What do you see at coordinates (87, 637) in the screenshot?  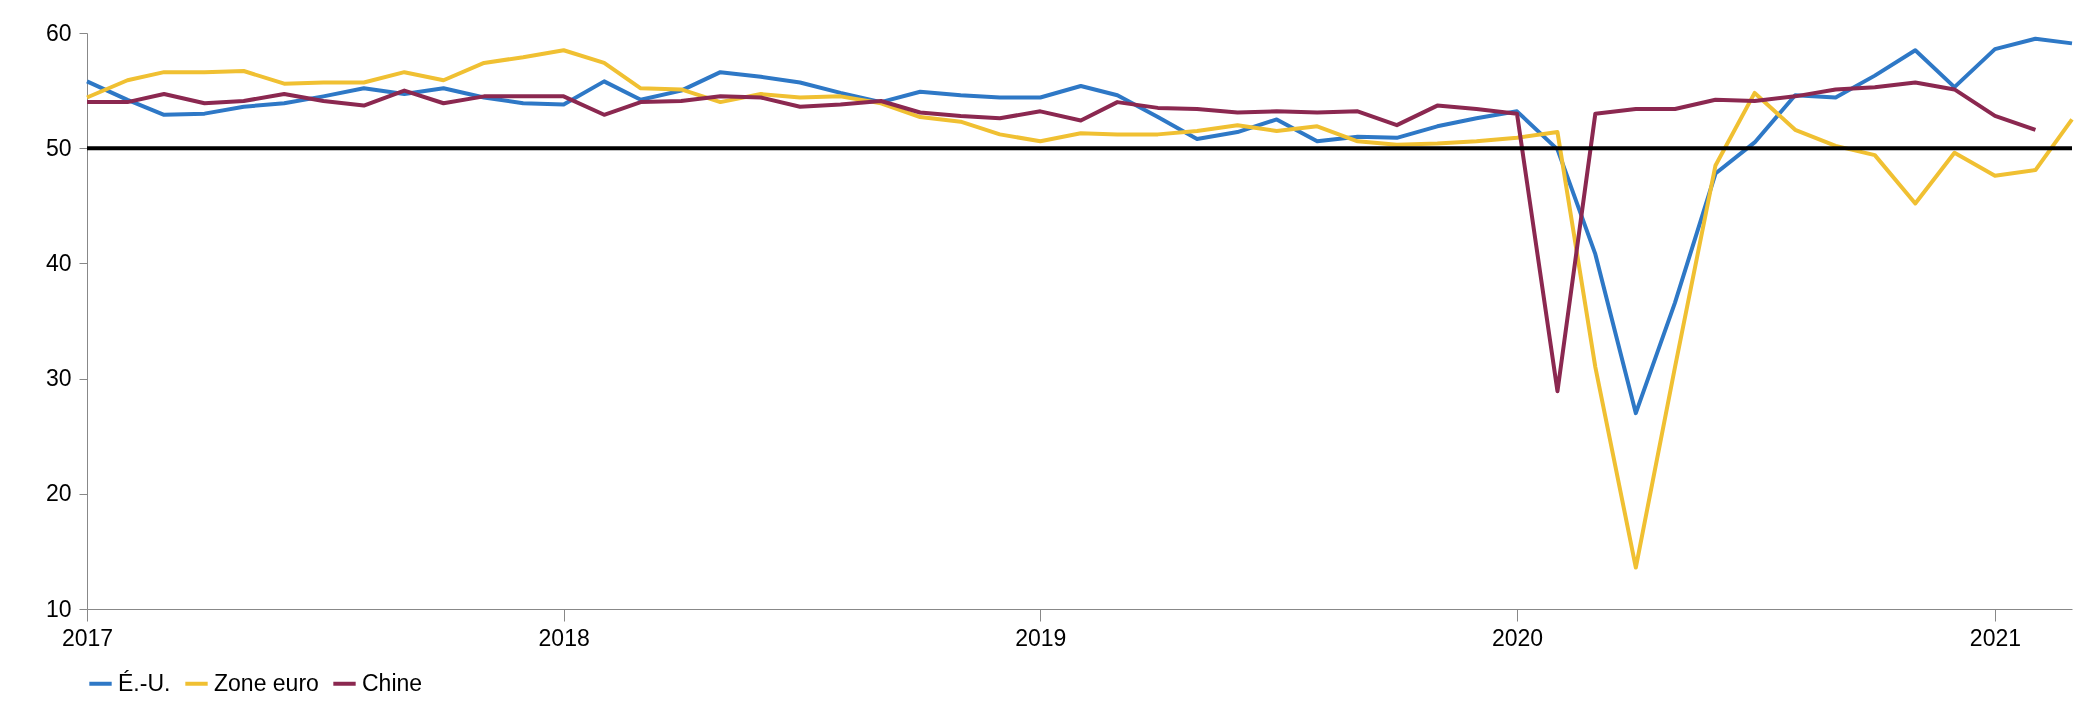 I see `x-tick-label: 2017` at bounding box center [87, 637].